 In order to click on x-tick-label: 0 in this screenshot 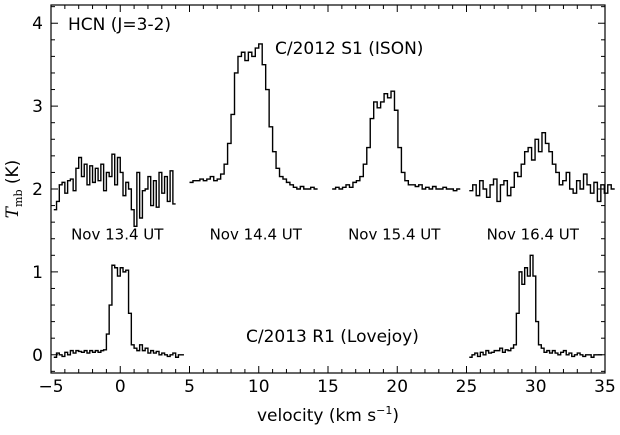, I will do `click(120, 387)`.